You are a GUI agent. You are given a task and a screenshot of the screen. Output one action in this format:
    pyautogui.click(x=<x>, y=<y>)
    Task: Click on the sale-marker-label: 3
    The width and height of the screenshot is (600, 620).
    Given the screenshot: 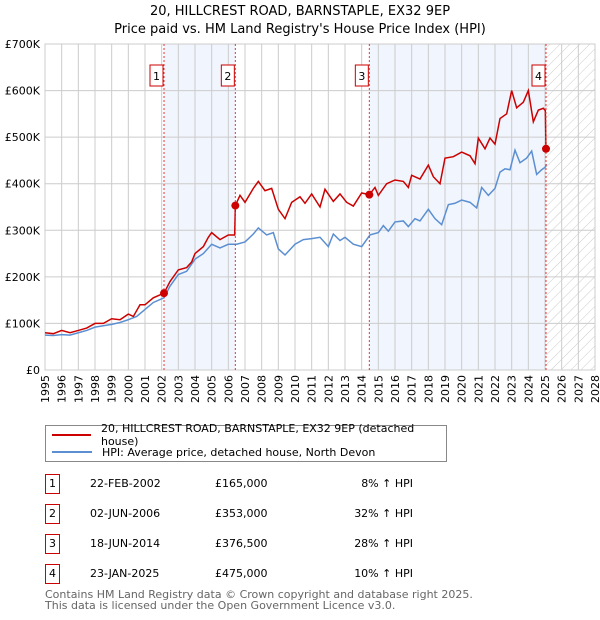 What is the action you would take?
    pyautogui.click(x=361, y=76)
    